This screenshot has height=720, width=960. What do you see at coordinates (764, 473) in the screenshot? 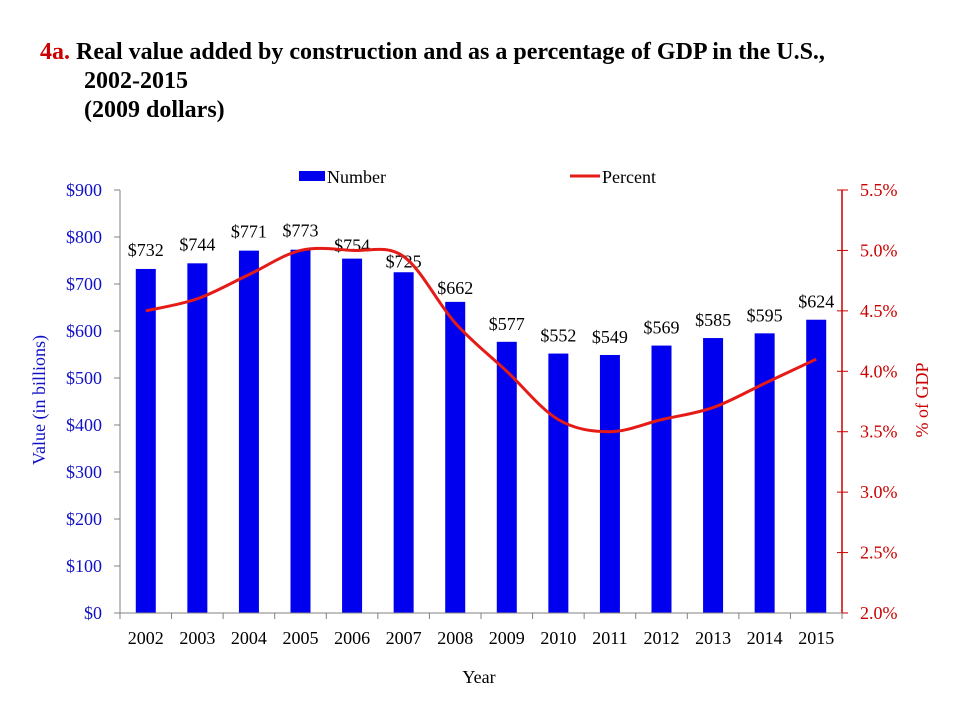
I see `bar-2014` at bounding box center [764, 473].